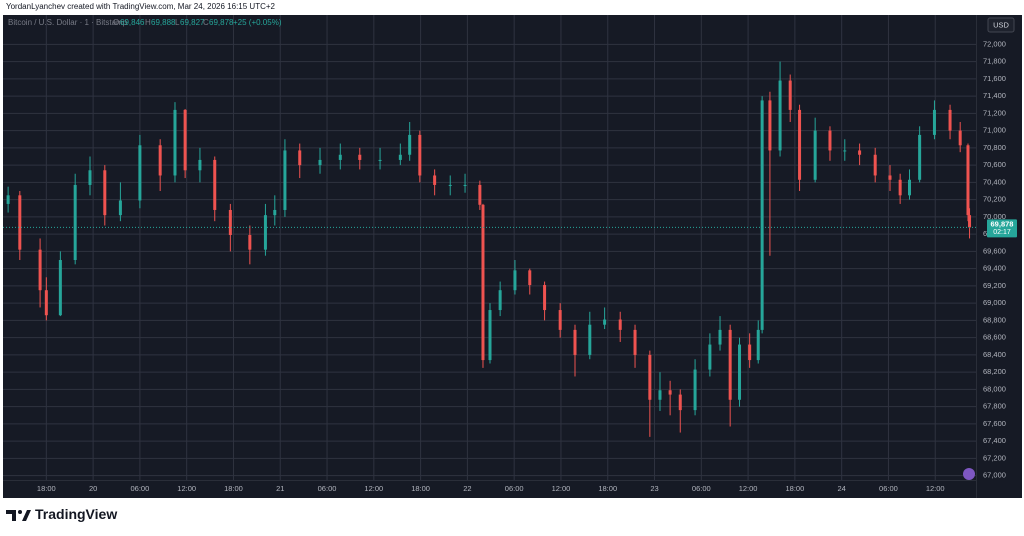  Describe the element at coordinates (994, 61) in the screenshot. I see `y-tick-label: 71,800` at that location.